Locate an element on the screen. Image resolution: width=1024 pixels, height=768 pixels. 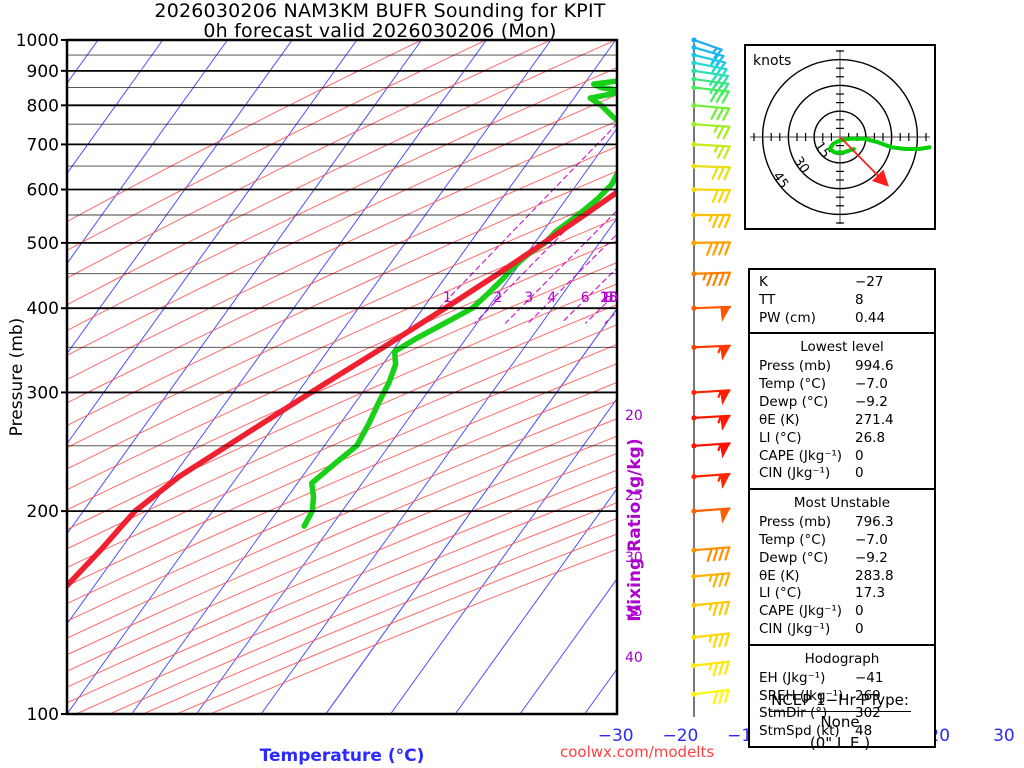
mixing-ratio-line-label: 15 is located at coordinates (609, 298).